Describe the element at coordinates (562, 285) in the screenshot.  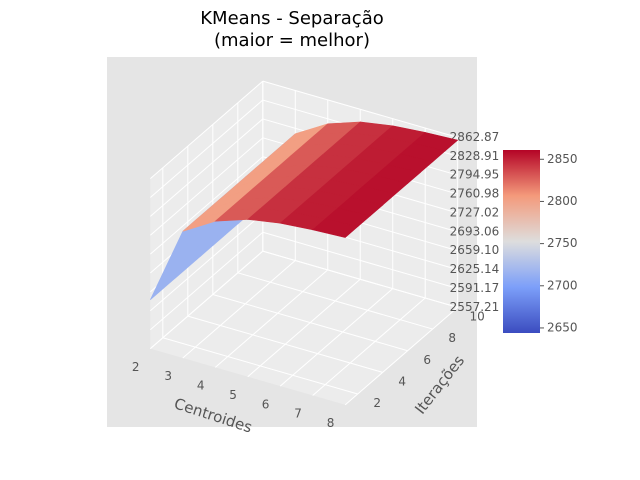
I see `colorbar-tick-label: 2700` at that location.